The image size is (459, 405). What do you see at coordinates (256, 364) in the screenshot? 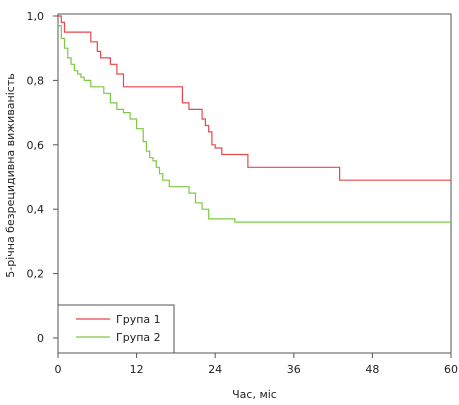
I see `x-axis-ticks: 0 12 24 36 48 60` at bounding box center [256, 364].